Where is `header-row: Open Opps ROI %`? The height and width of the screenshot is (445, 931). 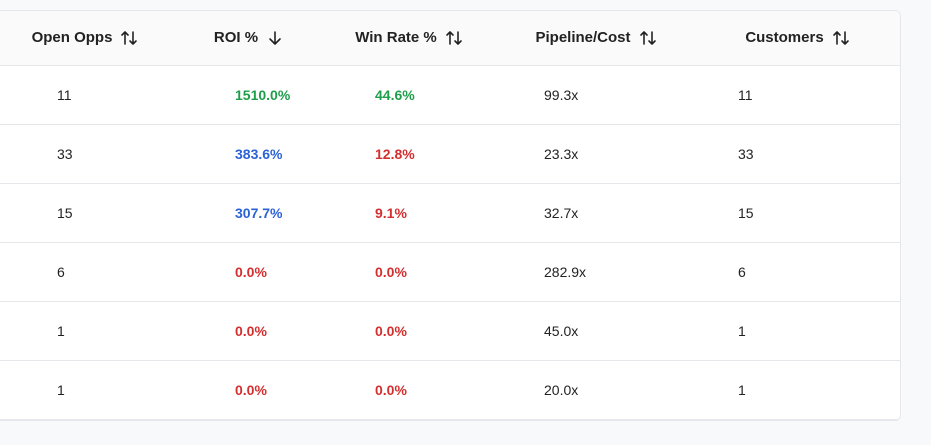 header-row: Open Opps ROI % is located at coordinates (450, 38).